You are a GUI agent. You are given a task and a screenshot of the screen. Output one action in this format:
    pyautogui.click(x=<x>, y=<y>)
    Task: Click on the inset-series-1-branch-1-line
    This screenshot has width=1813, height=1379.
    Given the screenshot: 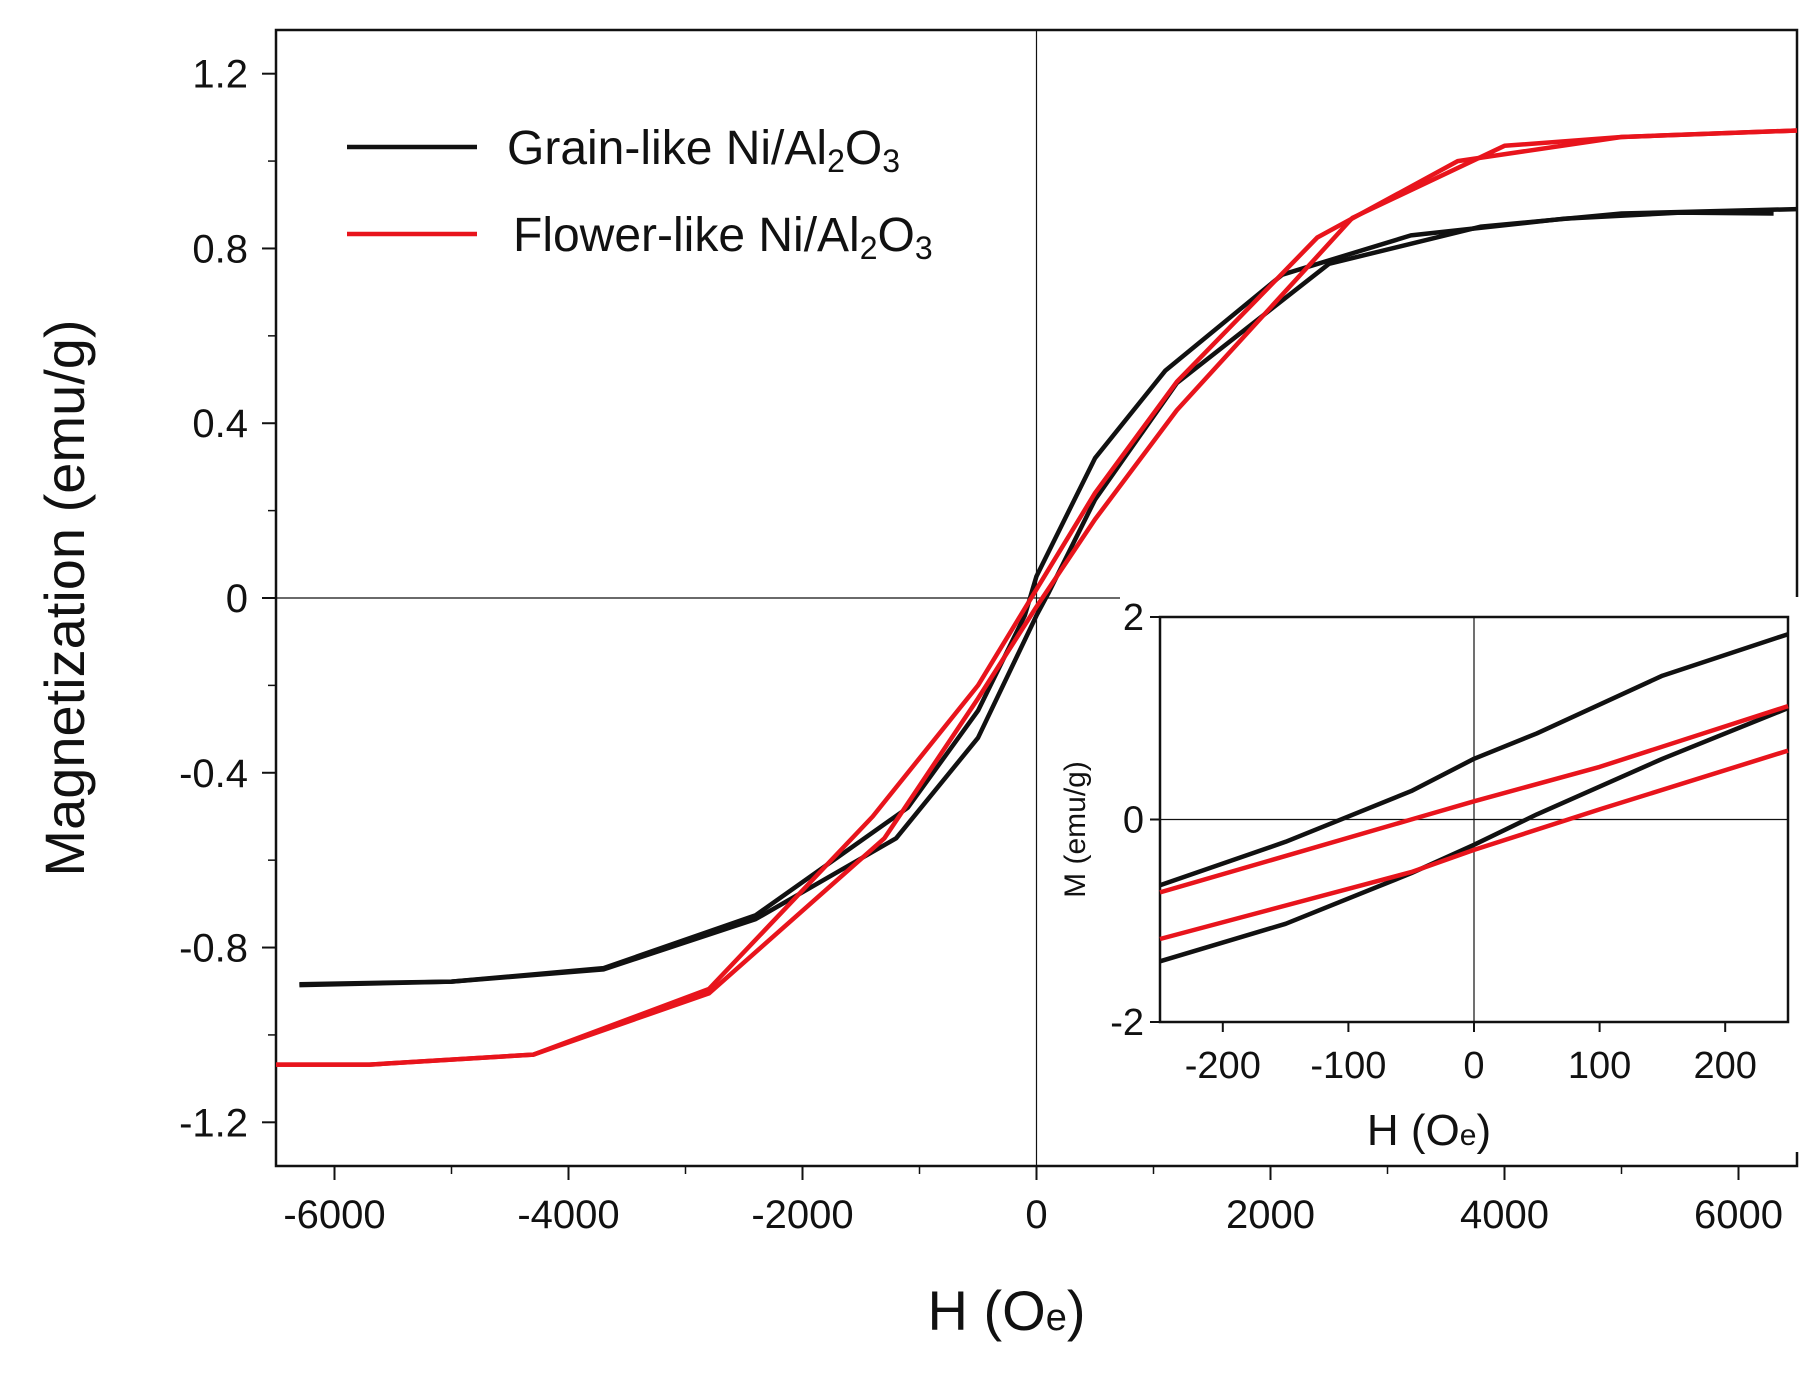 What is the action you would take?
    pyautogui.click(x=1474, y=845)
    